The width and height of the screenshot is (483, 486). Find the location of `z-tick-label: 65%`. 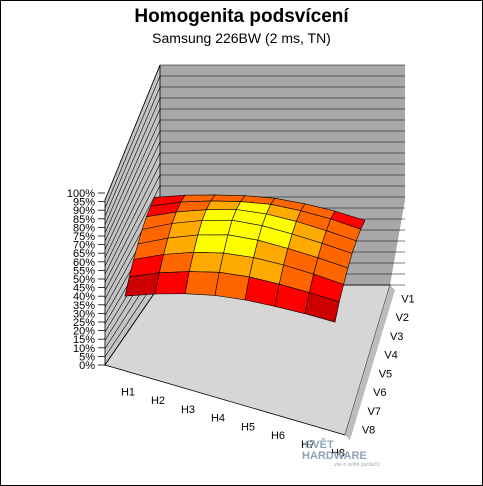

z-tick-label: 65% is located at coordinates (84, 254).